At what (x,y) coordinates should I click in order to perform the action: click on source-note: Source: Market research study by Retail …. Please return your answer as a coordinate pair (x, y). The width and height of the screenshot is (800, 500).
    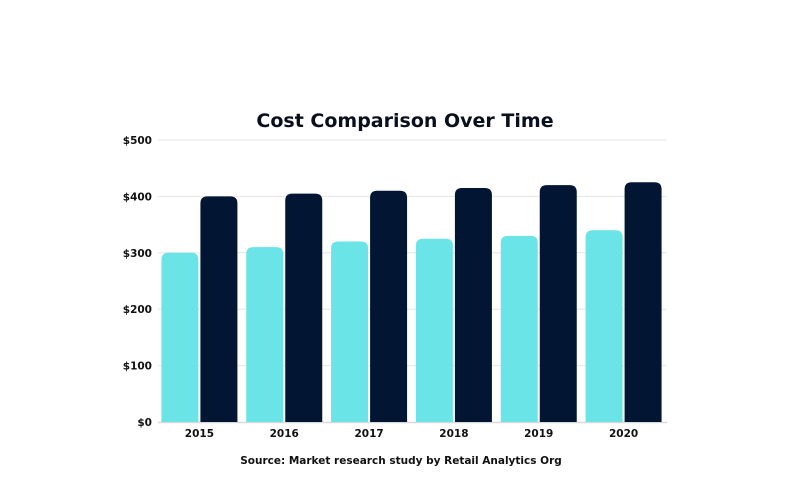
    Looking at the image, I should click on (401, 461).